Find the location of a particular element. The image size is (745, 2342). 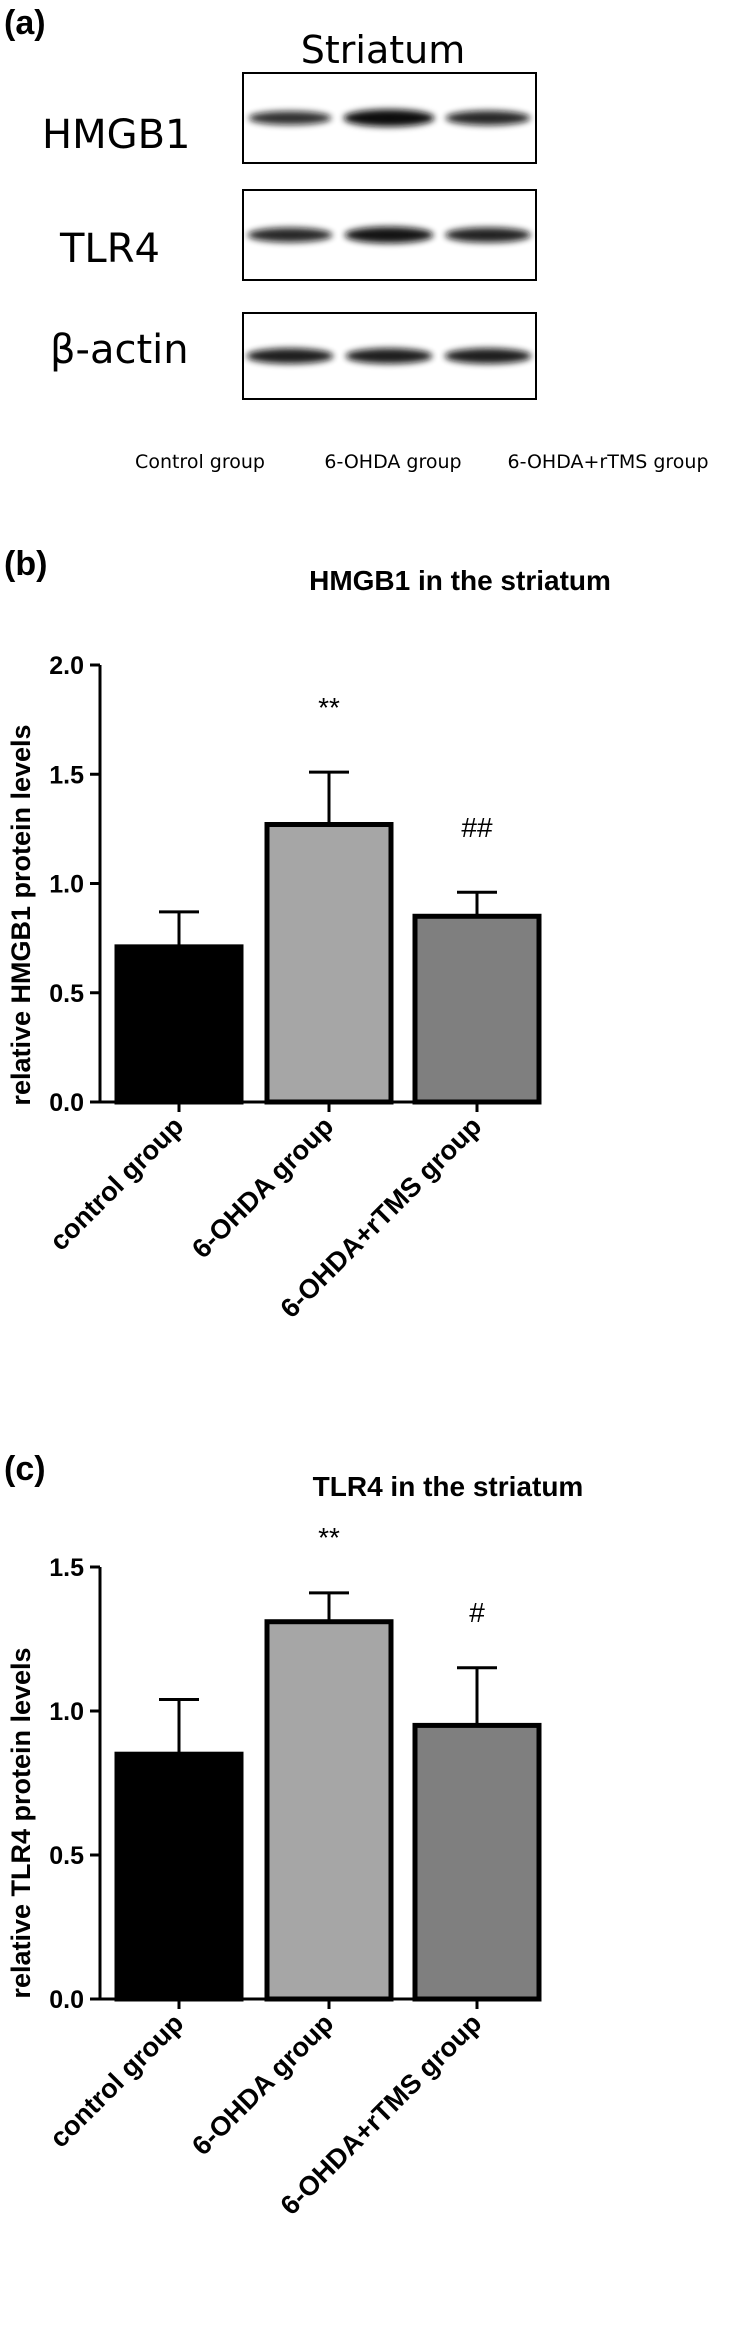

chart-c-category-label: 6-OHDA group is located at coordinates (262, 2084).